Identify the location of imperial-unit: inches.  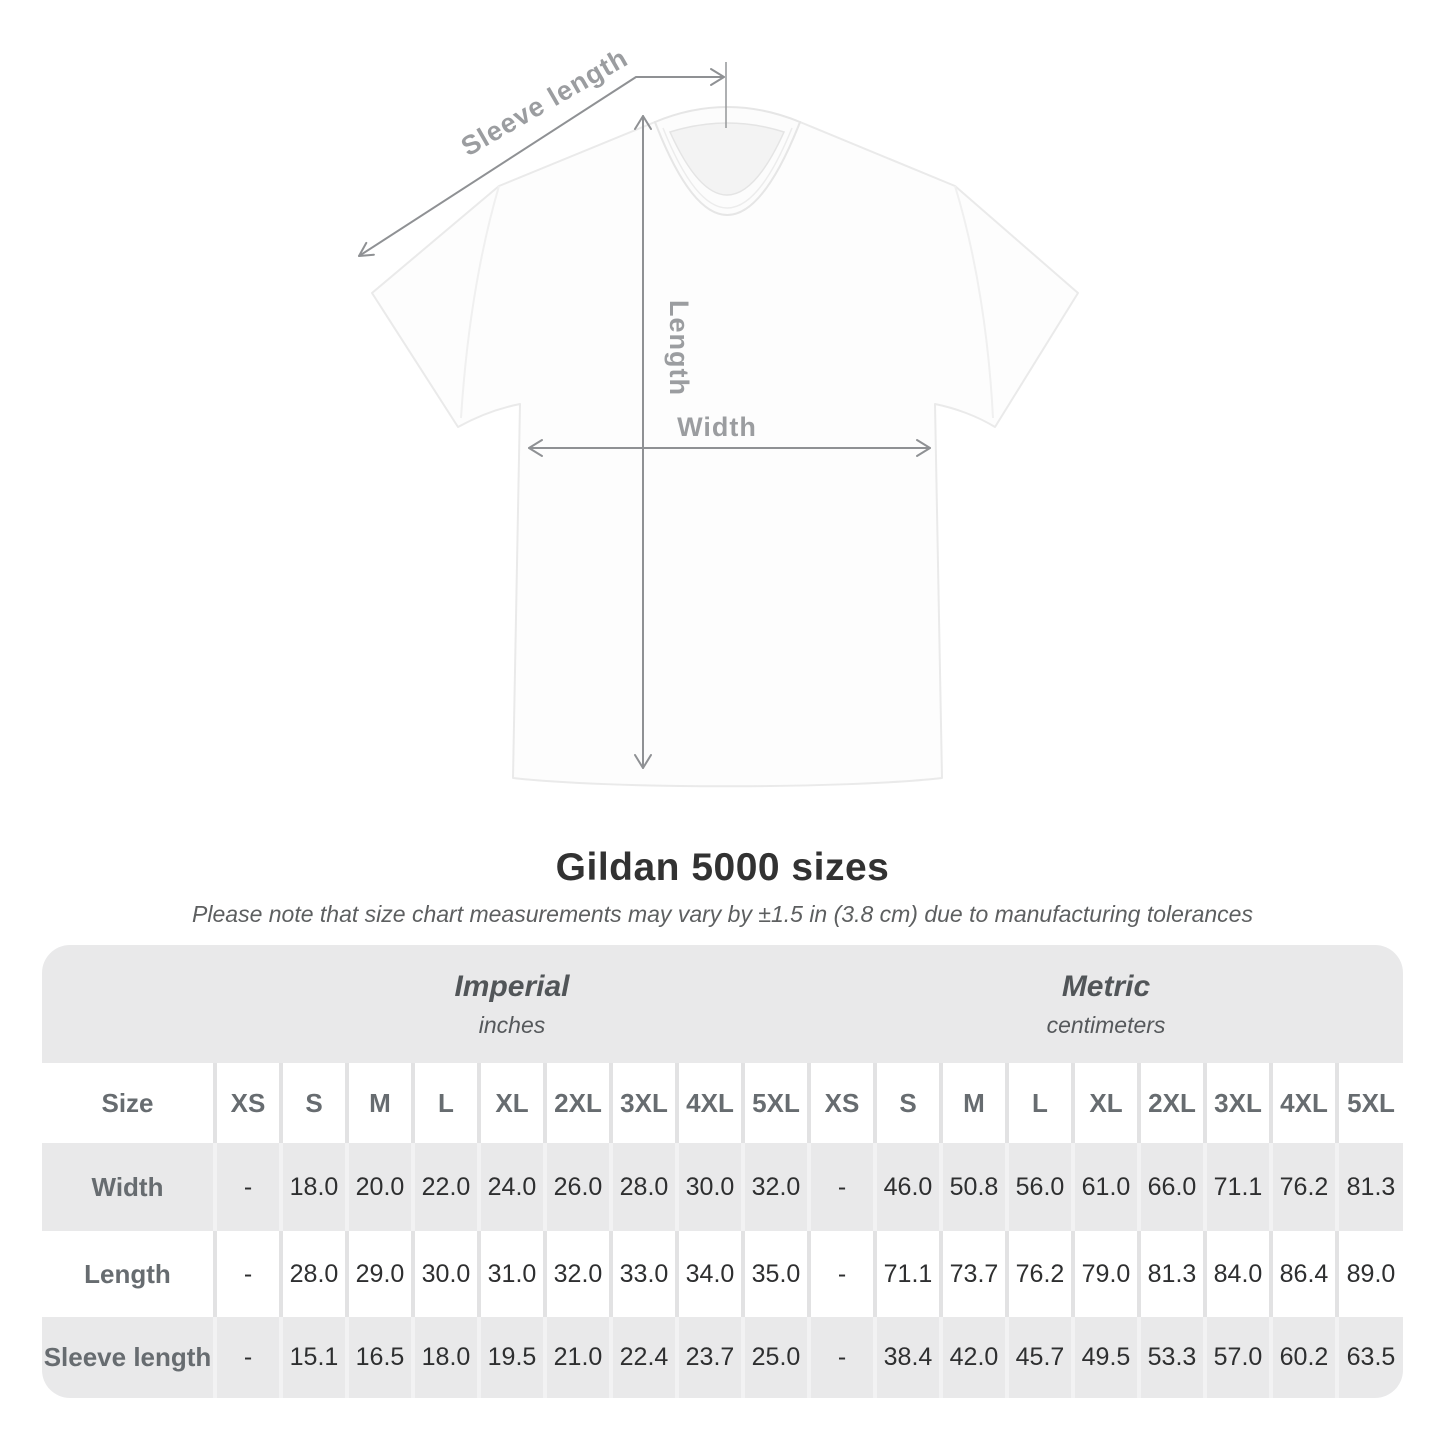
(512, 1024).